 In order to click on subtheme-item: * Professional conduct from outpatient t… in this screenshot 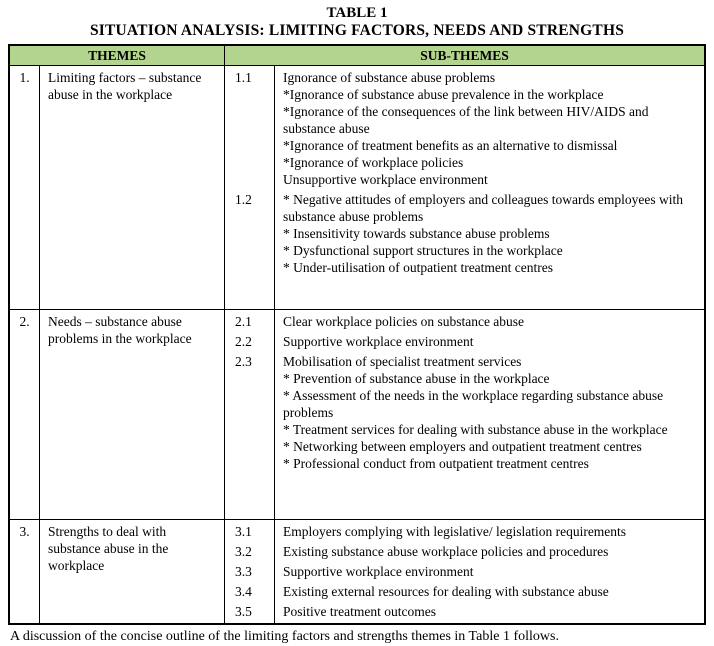, I will do `click(436, 463)`.